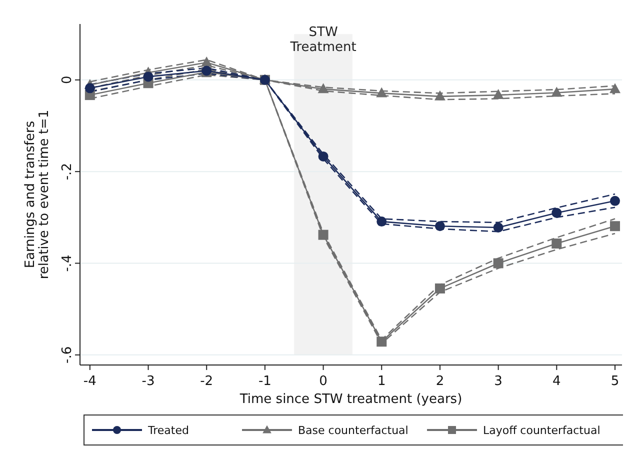 The height and width of the screenshot is (465, 631). I want to click on y-tick-label: -.6, so click(67, 355).